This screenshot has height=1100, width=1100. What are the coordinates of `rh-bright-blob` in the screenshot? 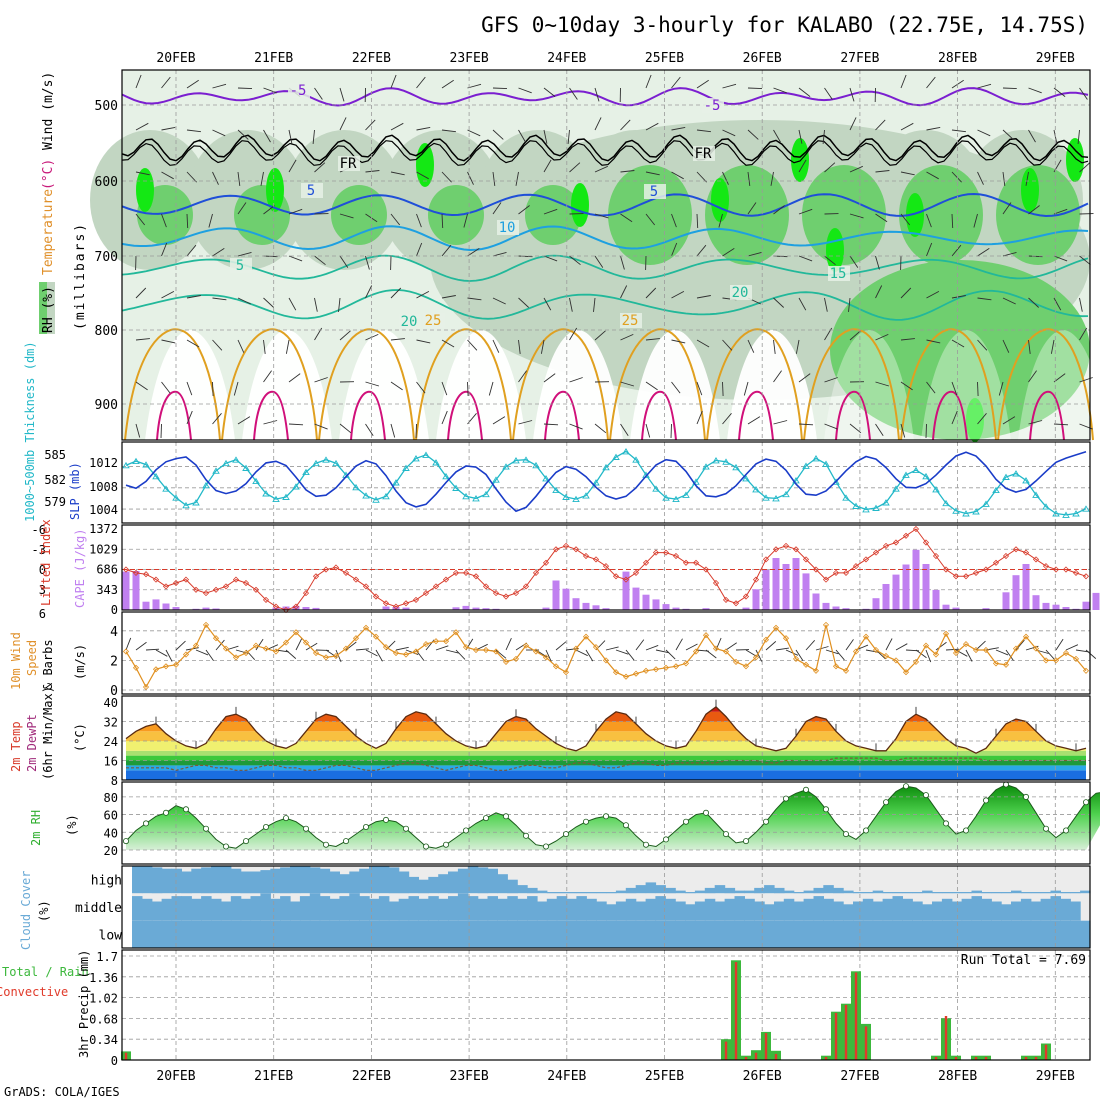 It's located at (1030, 190).